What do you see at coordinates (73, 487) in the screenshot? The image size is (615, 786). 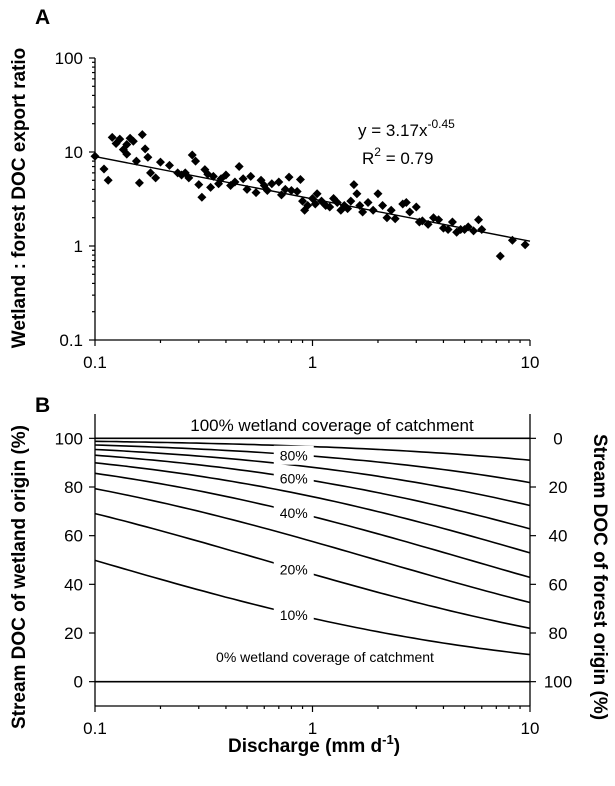 I see `panel-b-ytick-label-80: 80` at bounding box center [73, 487].